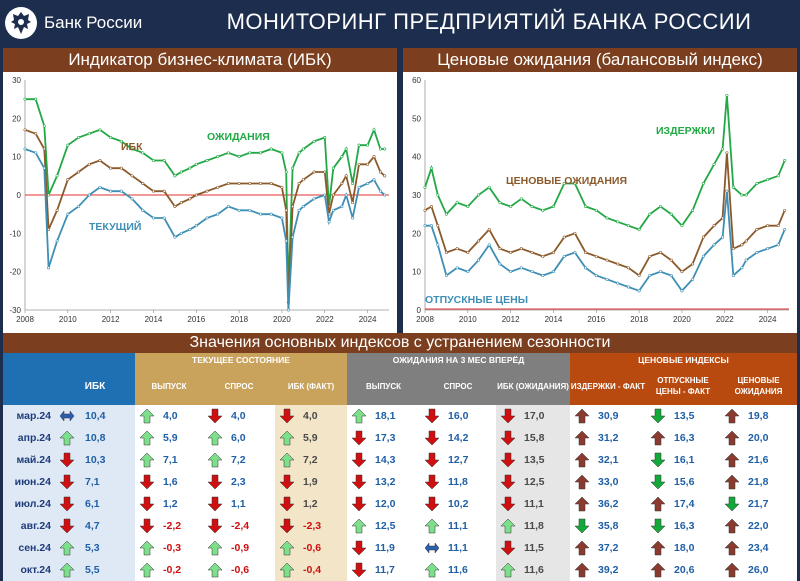  Describe the element at coordinates (311, 548) in the screenshot. I see `table-cell: -0,6` at that location.